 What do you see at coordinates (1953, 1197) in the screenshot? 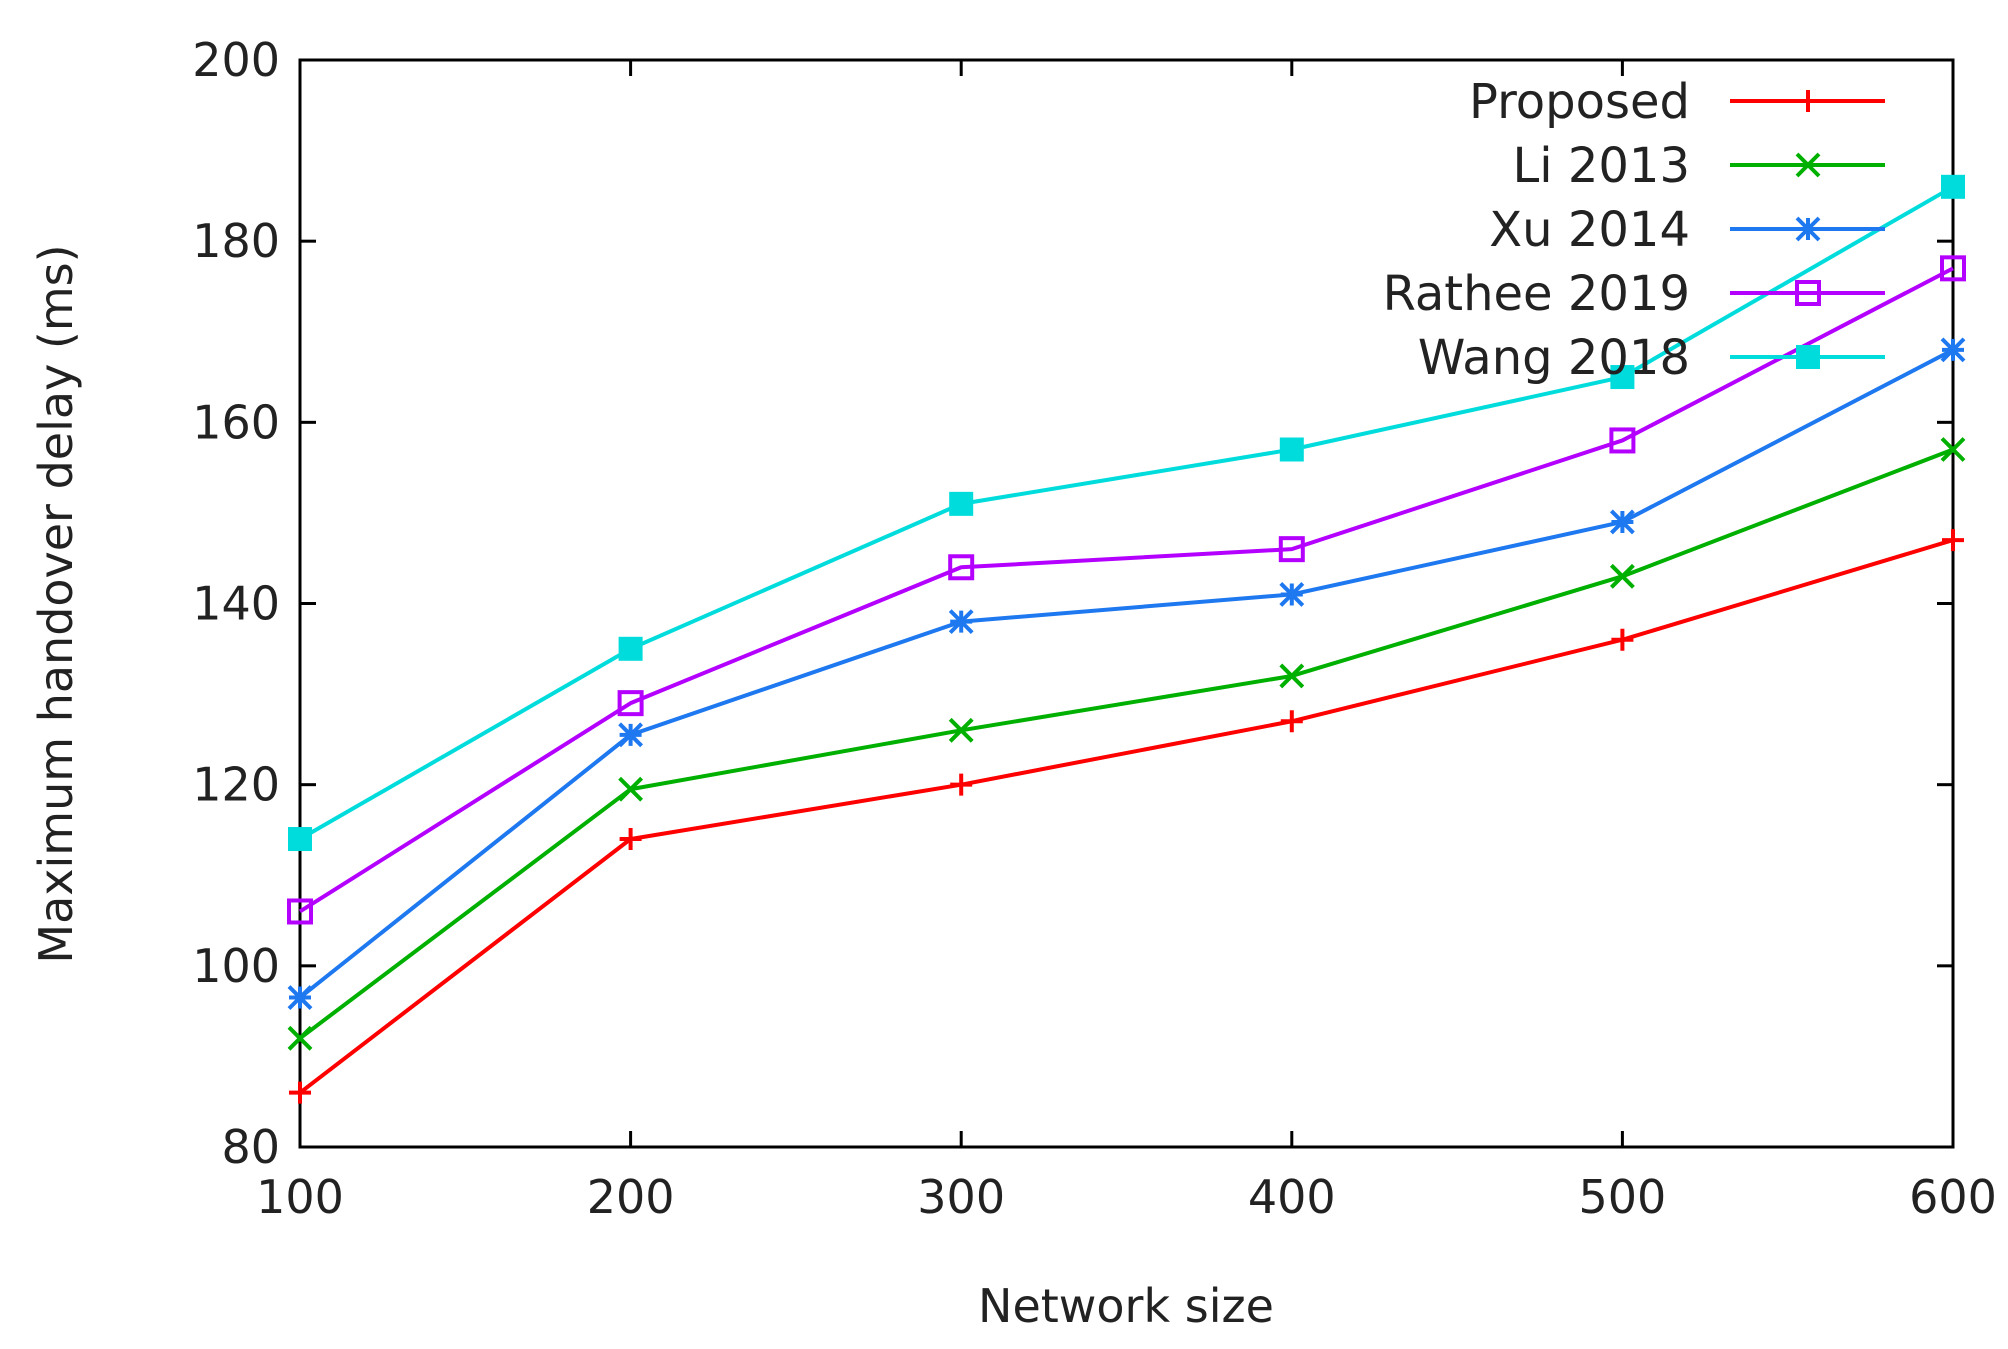
I see `x-tick-label: 600` at bounding box center [1953, 1197].